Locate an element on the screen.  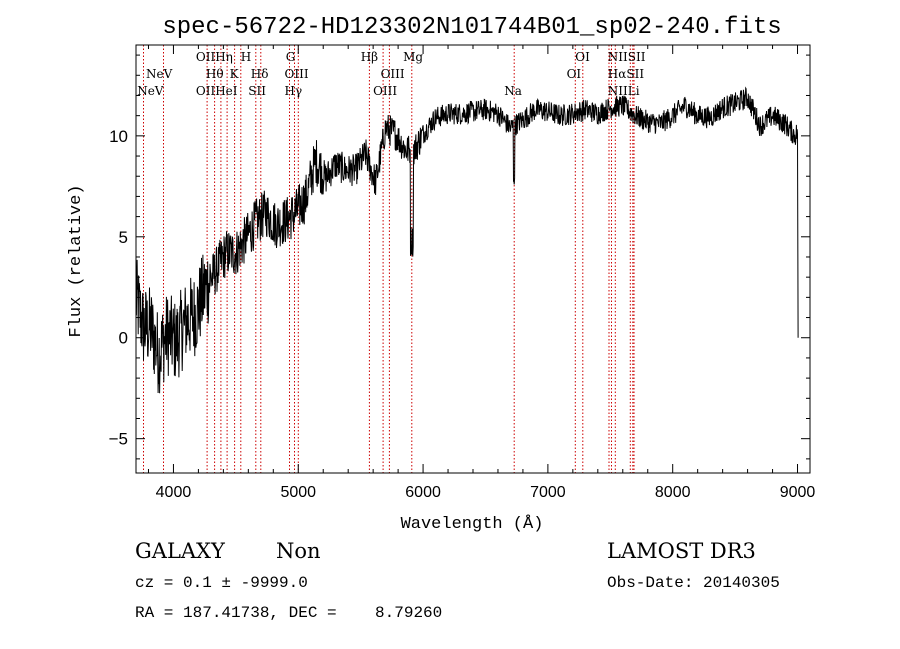
object-class: GALAXY is located at coordinates (180, 551).